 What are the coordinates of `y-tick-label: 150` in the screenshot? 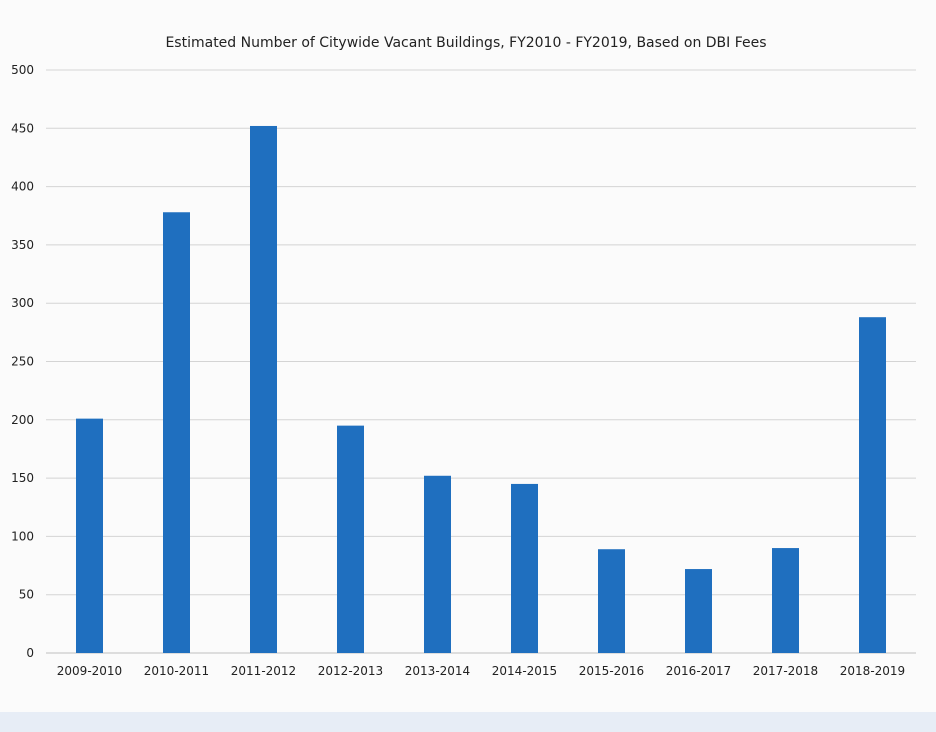 It's located at (22, 478).